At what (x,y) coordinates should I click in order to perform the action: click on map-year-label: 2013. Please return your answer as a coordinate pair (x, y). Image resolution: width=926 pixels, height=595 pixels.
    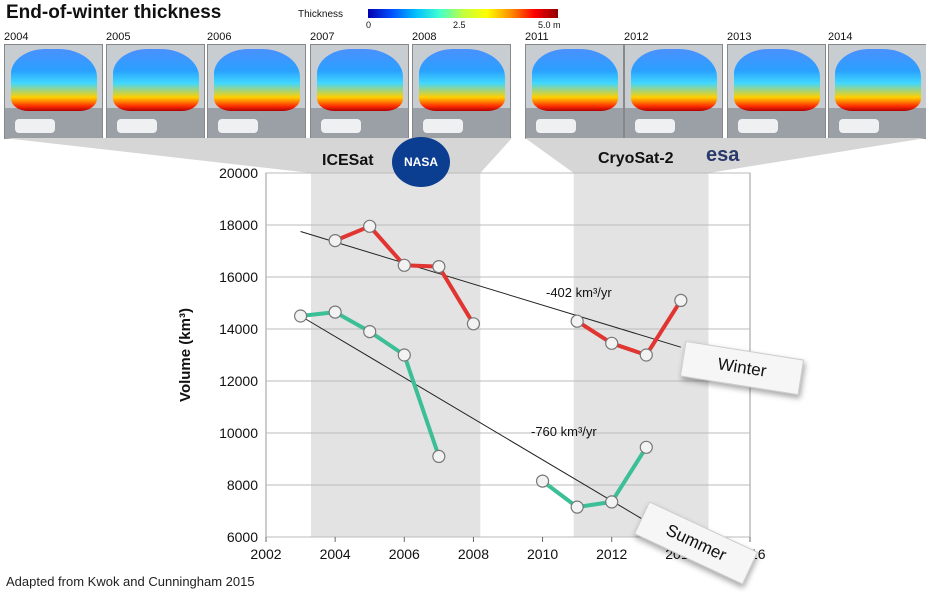
    Looking at the image, I should click on (739, 37).